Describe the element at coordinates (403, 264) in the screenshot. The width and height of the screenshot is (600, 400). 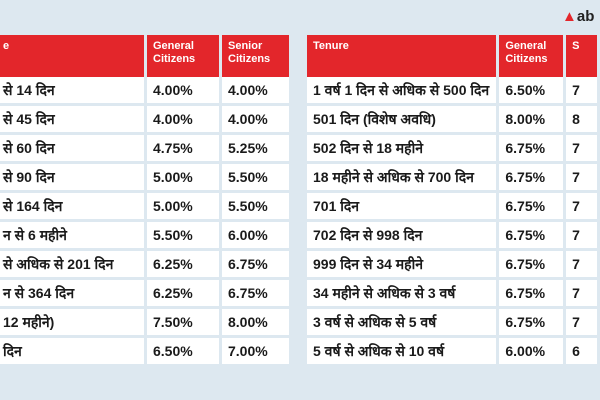
I see `tenure-cell: 999 दिन से 34 महीने` at that location.